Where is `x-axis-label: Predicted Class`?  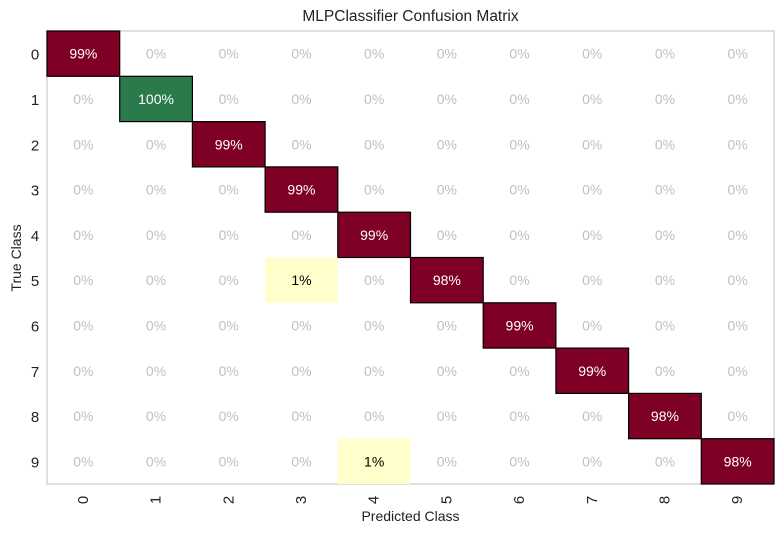 x-axis-label: Predicted Class is located at coordinates (410, 516).